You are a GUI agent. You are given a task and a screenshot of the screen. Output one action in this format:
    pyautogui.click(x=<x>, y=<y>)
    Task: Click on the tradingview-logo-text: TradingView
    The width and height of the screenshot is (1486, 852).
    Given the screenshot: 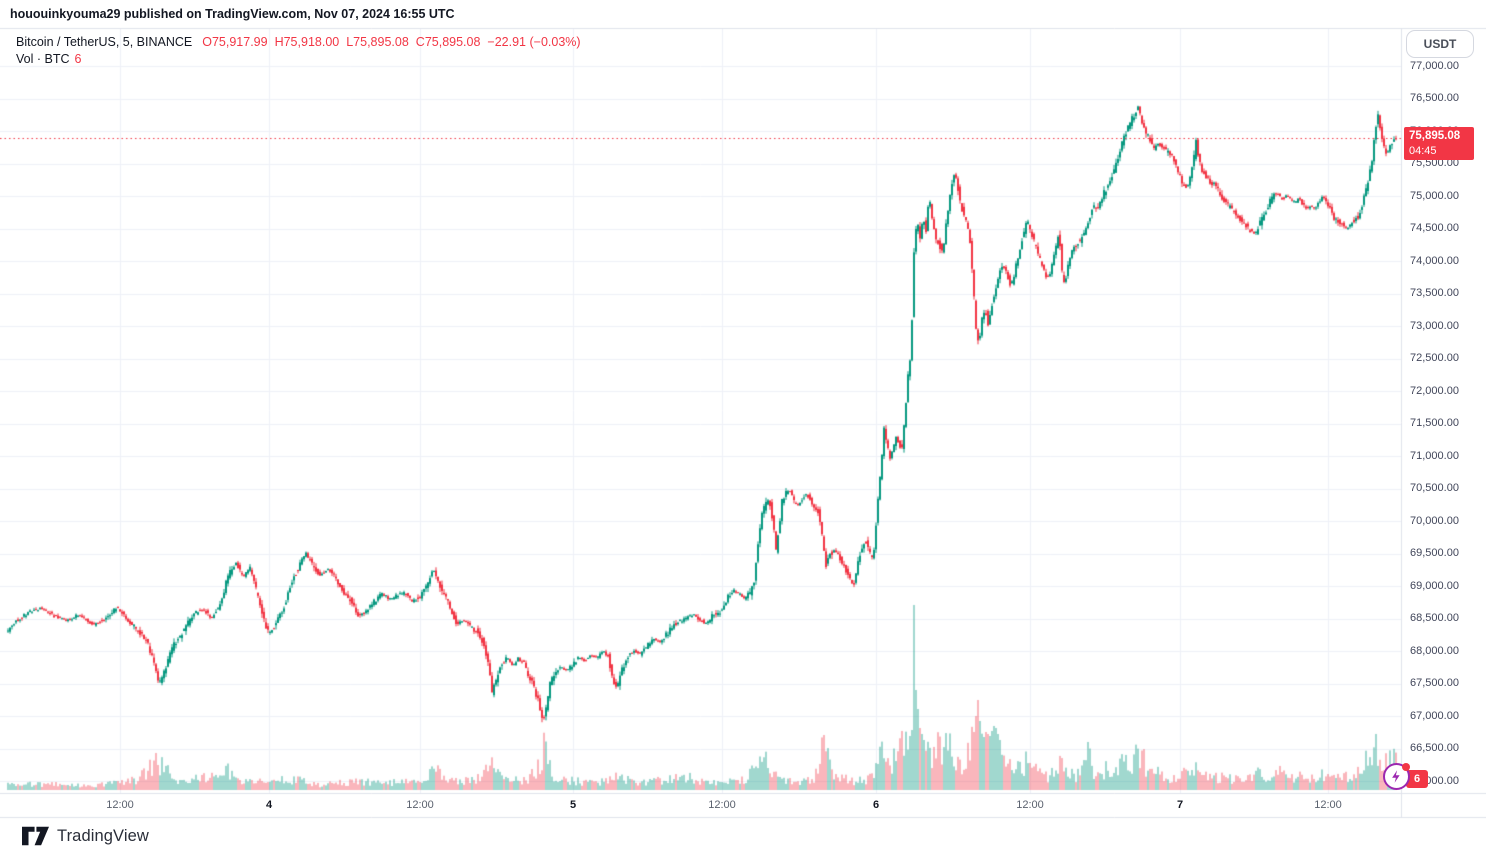 What is the action you would take?
    pyautogui.click(x=103, y=835)
    